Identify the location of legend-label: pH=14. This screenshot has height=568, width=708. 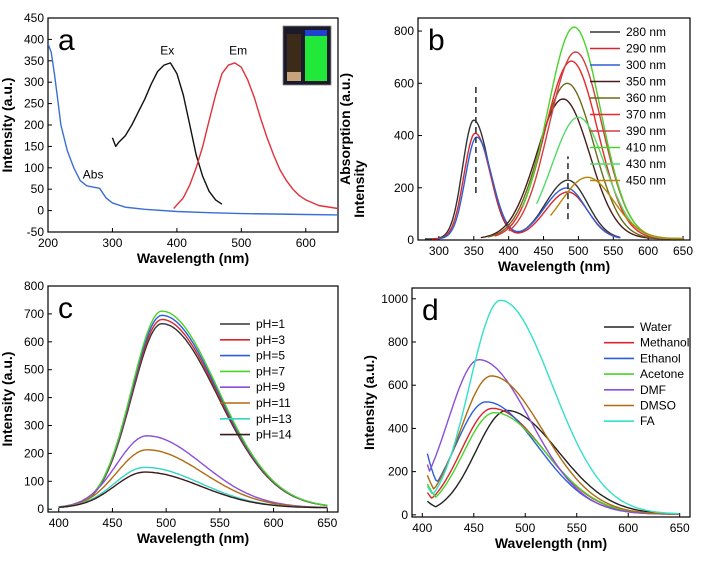
(274, 435).